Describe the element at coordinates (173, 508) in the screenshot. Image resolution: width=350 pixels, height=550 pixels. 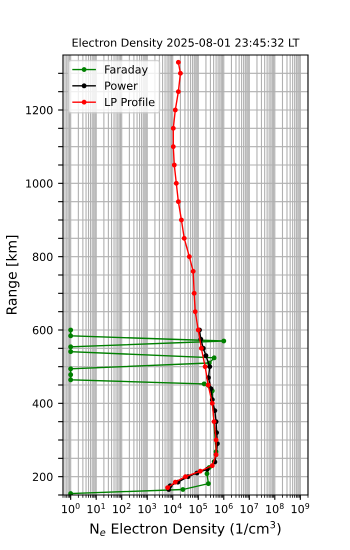
I see `x-tick-label: 10$^{4}$` at that location.